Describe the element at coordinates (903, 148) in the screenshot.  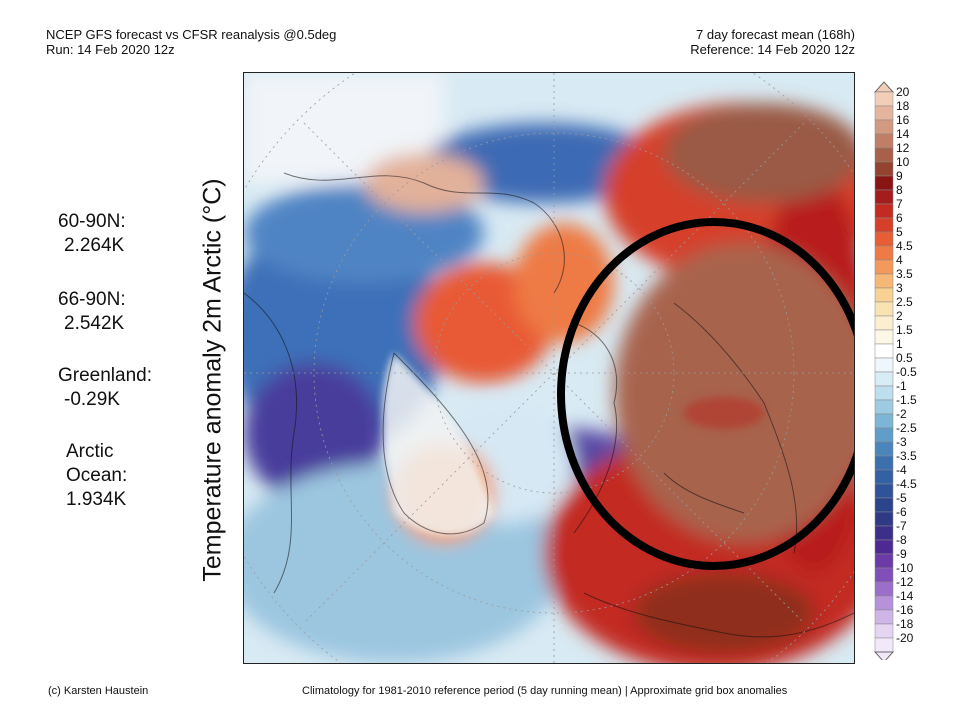
I see `colorbar-tick-label: 12` at that location.